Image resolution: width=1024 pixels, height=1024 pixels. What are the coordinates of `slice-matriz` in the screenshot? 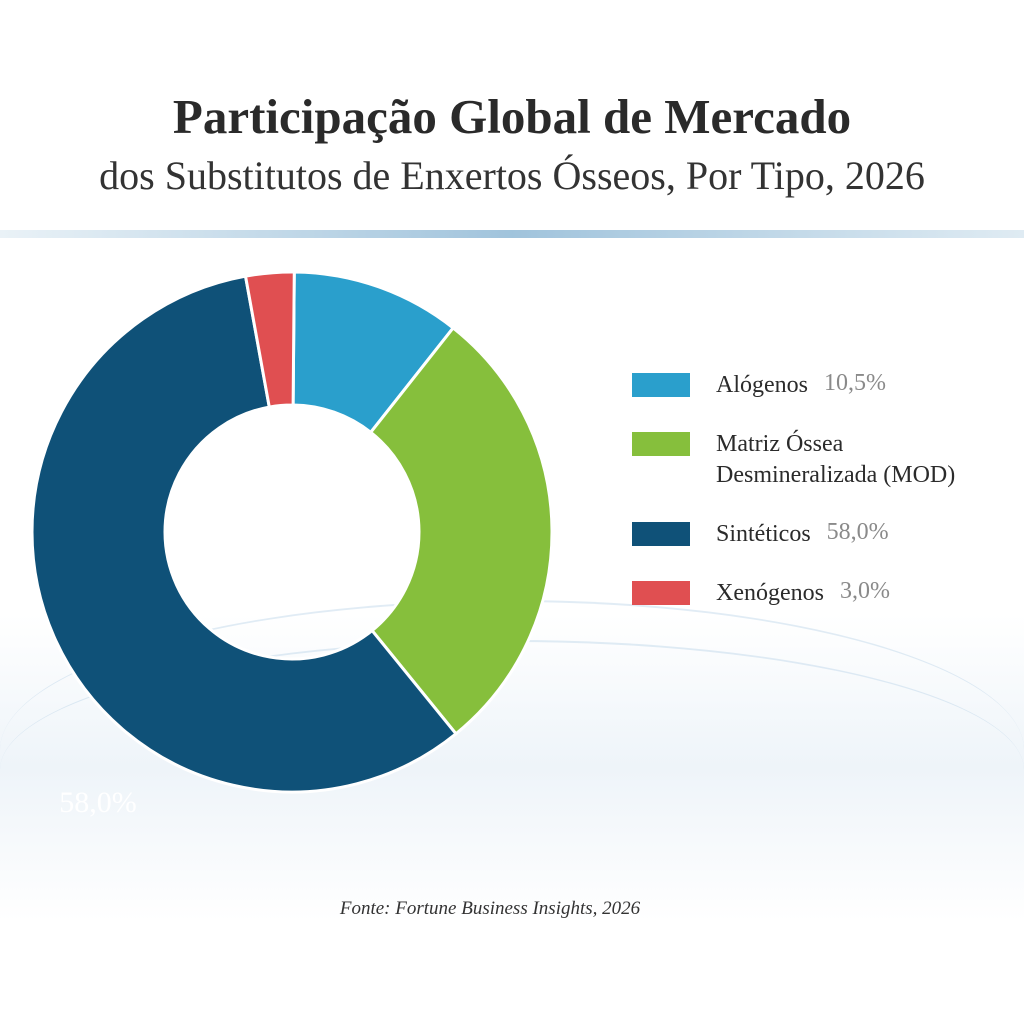 It's located at (461, 530).